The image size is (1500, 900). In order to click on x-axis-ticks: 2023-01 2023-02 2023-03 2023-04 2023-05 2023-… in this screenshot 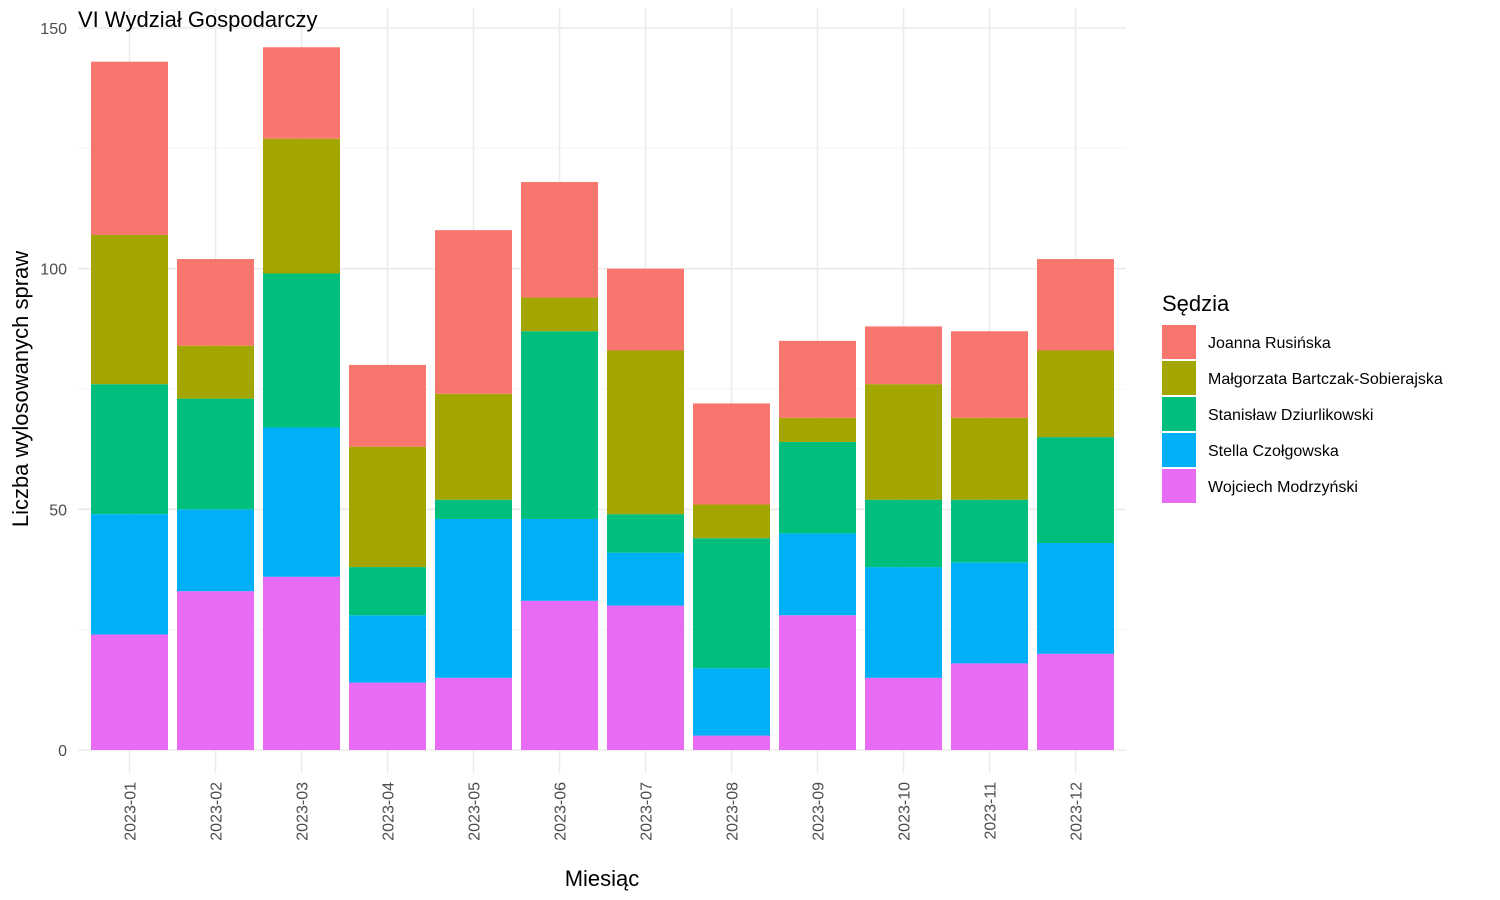, I will do `click(604, 811)`.